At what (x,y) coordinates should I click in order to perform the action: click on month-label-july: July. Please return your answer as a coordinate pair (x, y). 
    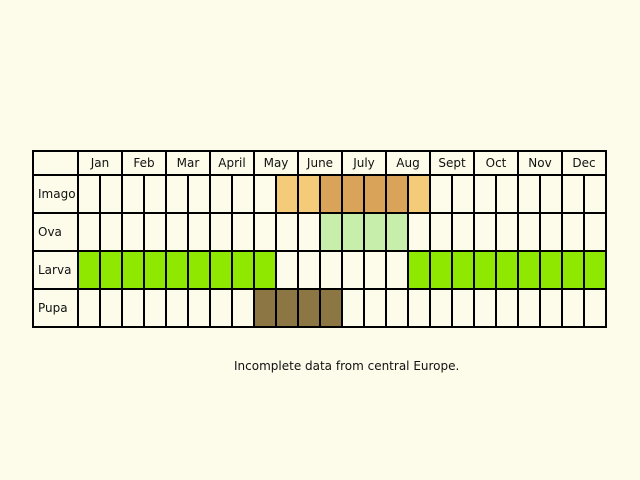
    Looking at the image, I should click on (363, 163).